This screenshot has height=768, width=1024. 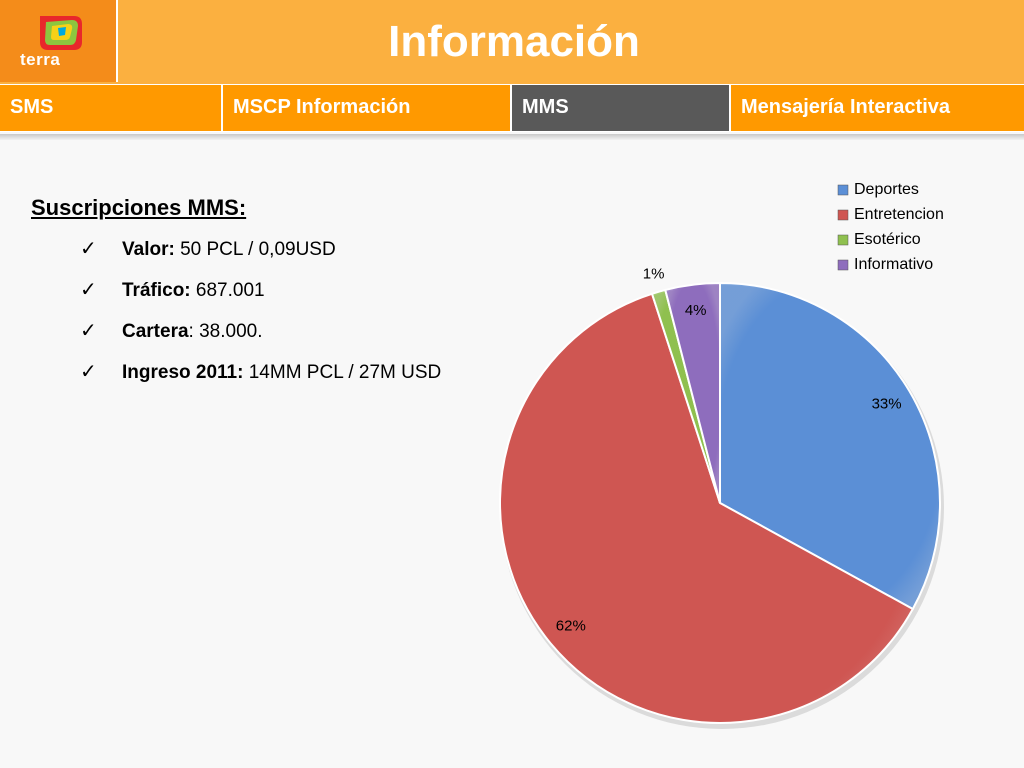 What do you see at coordinates (342, 372) in the screenshot?
I see `bullet-value: 14MM PCL / 27M USD` at bounding box center [342, 372].